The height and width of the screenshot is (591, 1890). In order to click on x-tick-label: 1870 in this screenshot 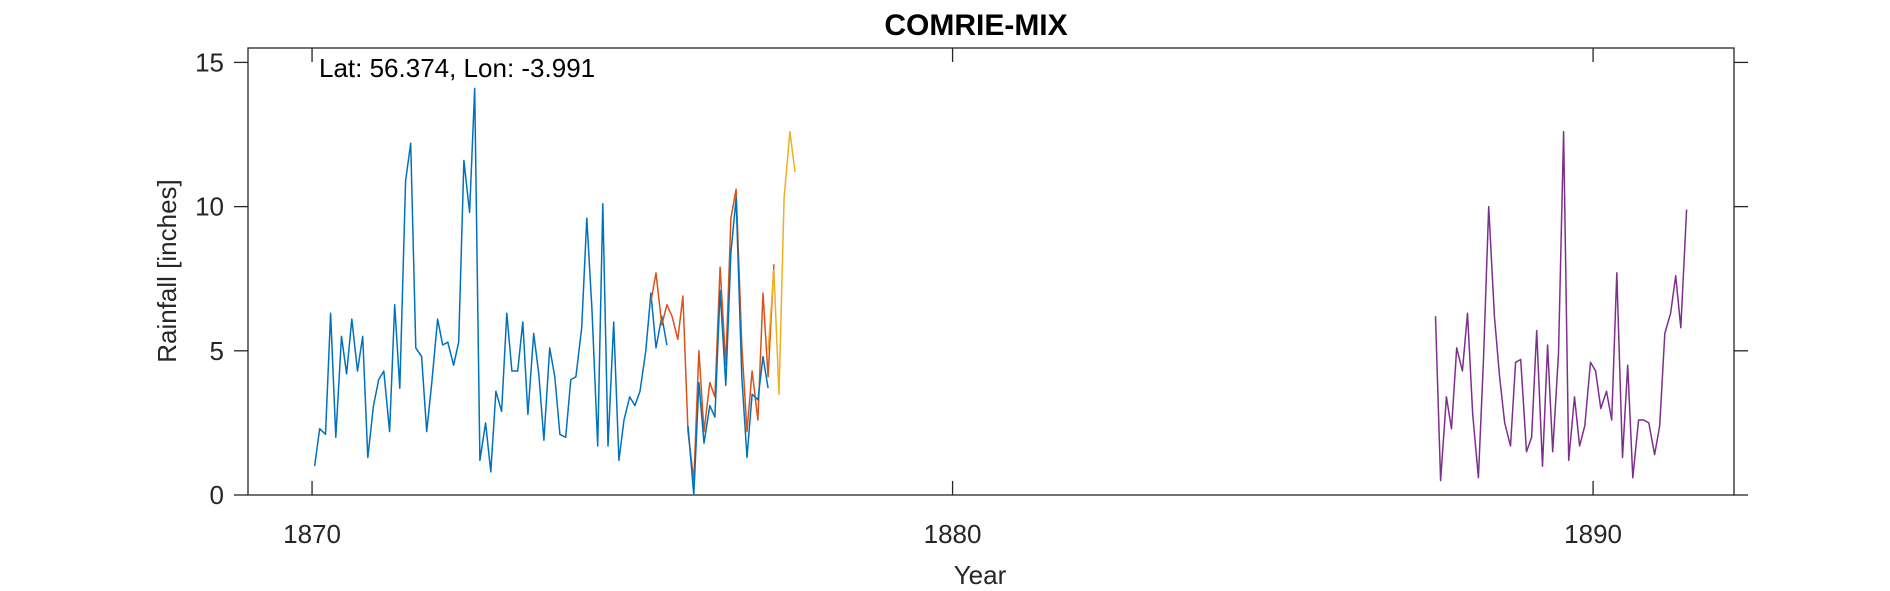, I will do `click(312, 534)`.